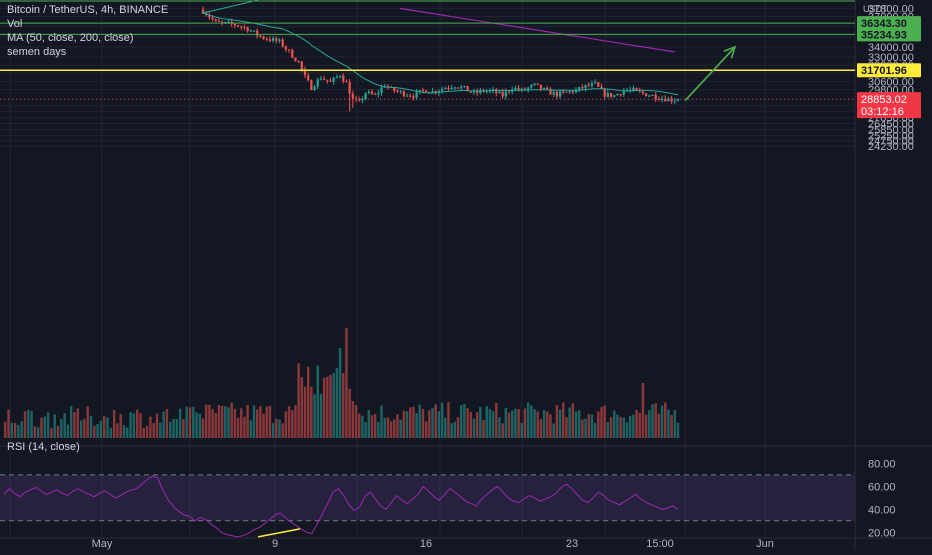  What do you see at coordinates (70, 38) in the screenshot?
I see `ma-legend: MA (50, close, 200, close)` at bounding box center [70, 38].